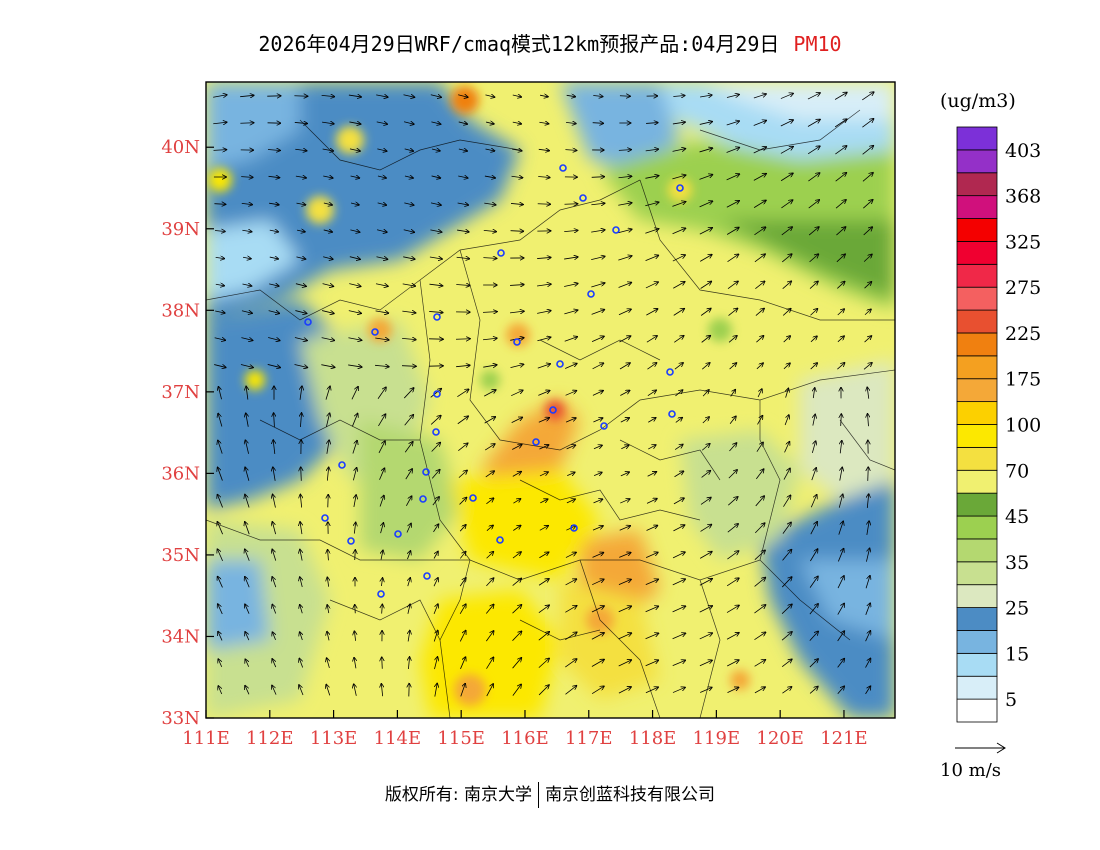 The height and width of the screenshot is (850, 1100). Describe the element at coordinates (180, 310) in the screenshot. I see `y-axis-label: 38N` at that location.